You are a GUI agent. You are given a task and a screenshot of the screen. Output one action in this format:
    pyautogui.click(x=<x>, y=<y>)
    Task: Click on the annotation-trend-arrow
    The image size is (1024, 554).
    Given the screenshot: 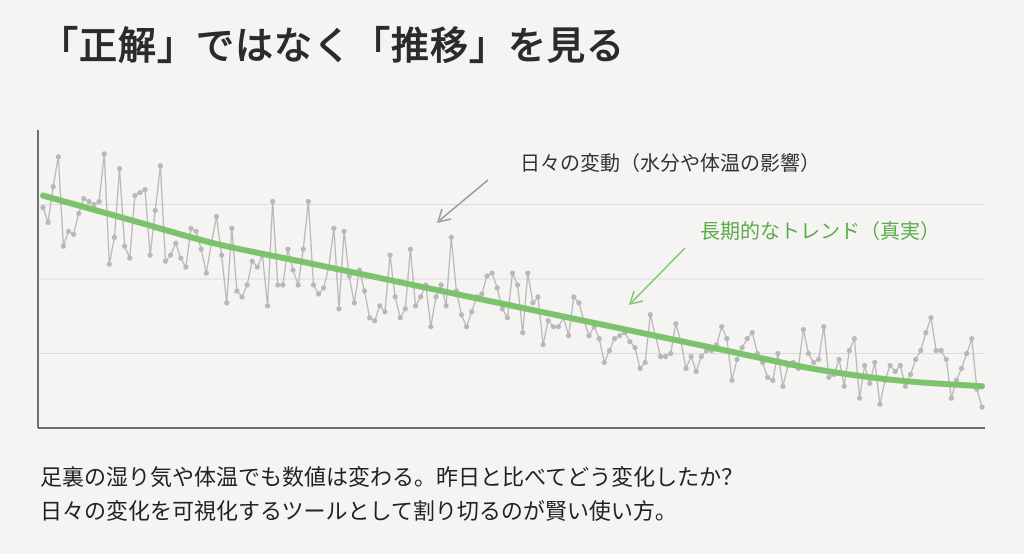 What is the action you would take?
    pyautogui.click(x=658, y=275)
    